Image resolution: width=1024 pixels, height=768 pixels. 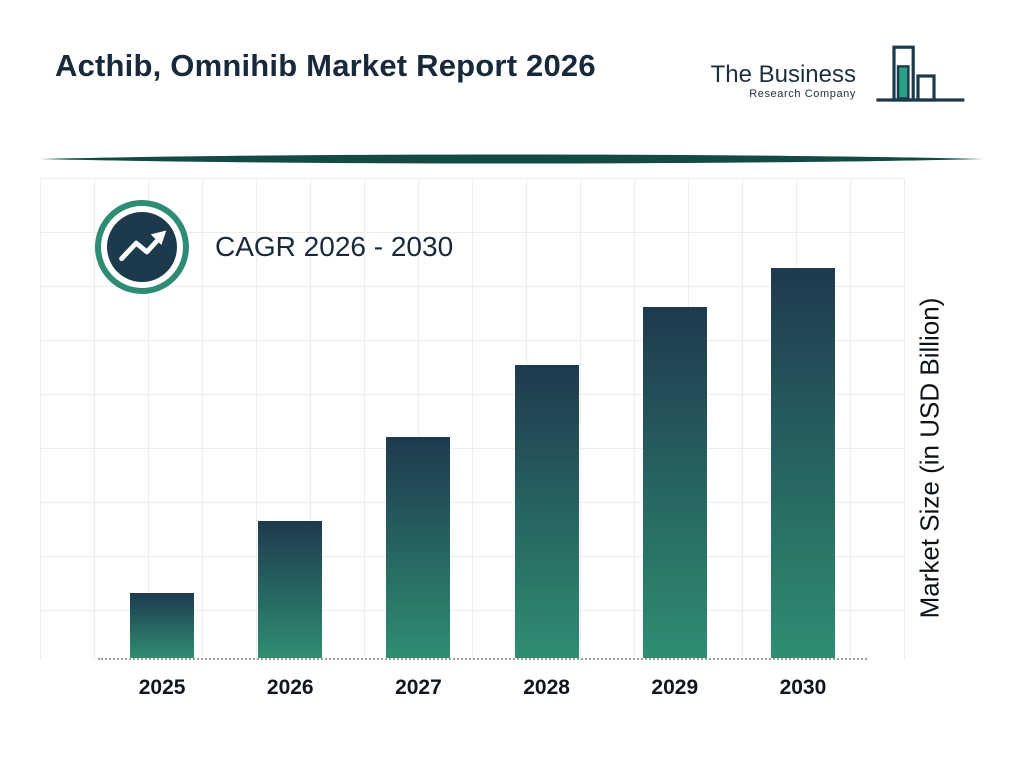 I want to click on bar-2026, so click(x=290, y=589).